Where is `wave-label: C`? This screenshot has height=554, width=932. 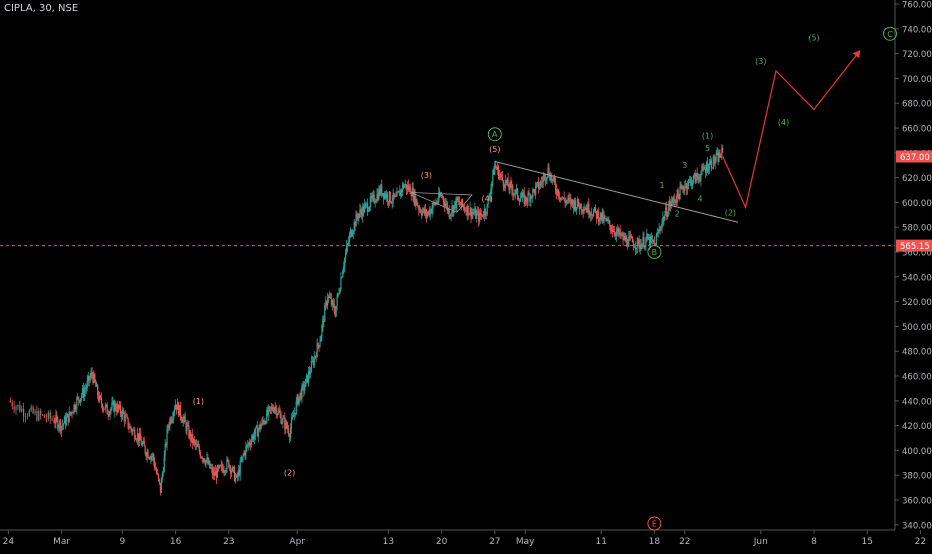 wave-label: C is located at coordinates (890, 34).